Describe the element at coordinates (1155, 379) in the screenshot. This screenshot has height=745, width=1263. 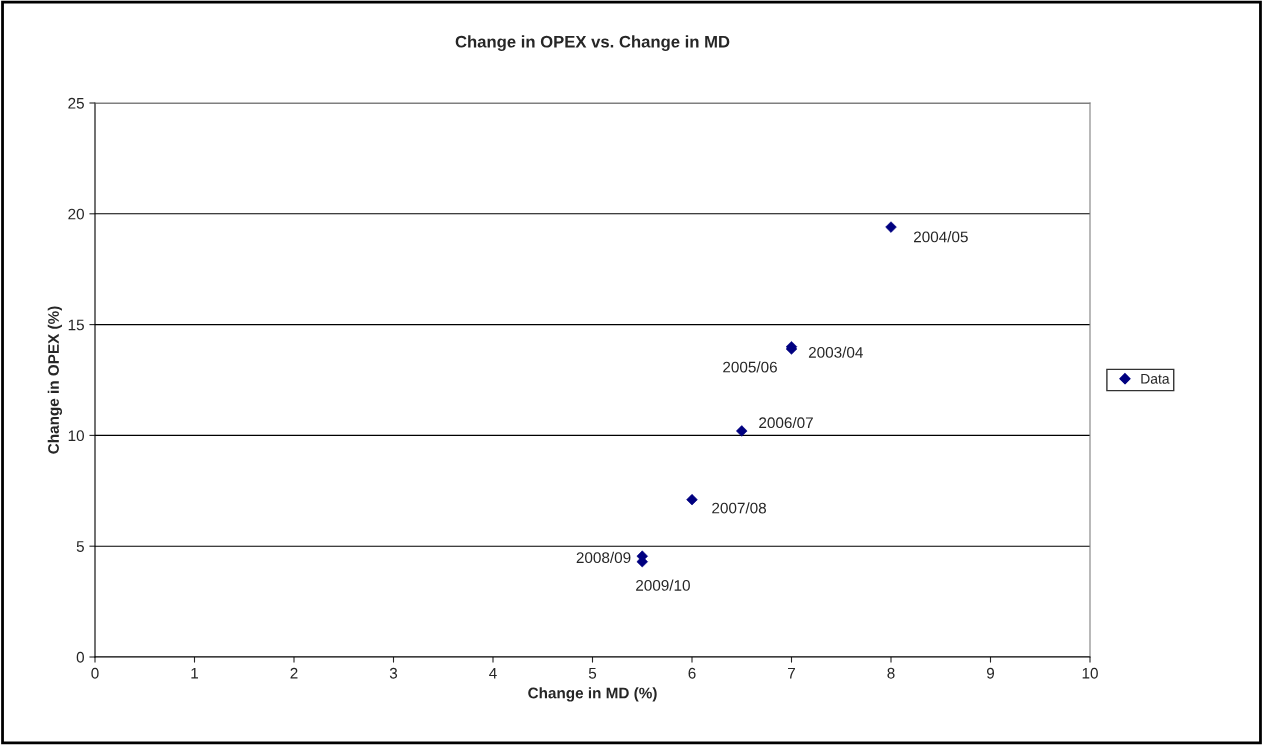
I see `legend-label: Data` at that location.